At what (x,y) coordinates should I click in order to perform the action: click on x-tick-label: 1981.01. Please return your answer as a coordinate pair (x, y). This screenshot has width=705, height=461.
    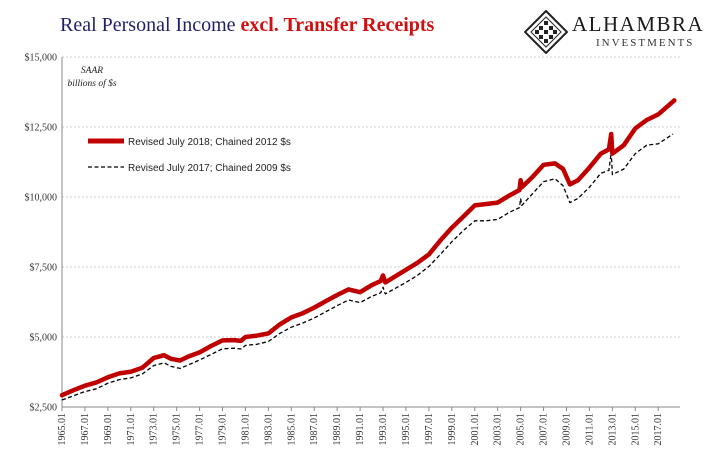
    Looking at the image, I should click on (245, 429).